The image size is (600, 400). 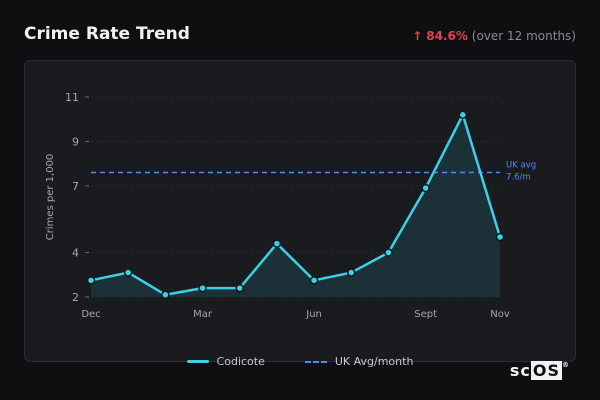 What do you see at coordinates (300, 361) in the screenshot?
I see `chart-legend: Codicote UK Avg/month` at bounding box center [300, 361].